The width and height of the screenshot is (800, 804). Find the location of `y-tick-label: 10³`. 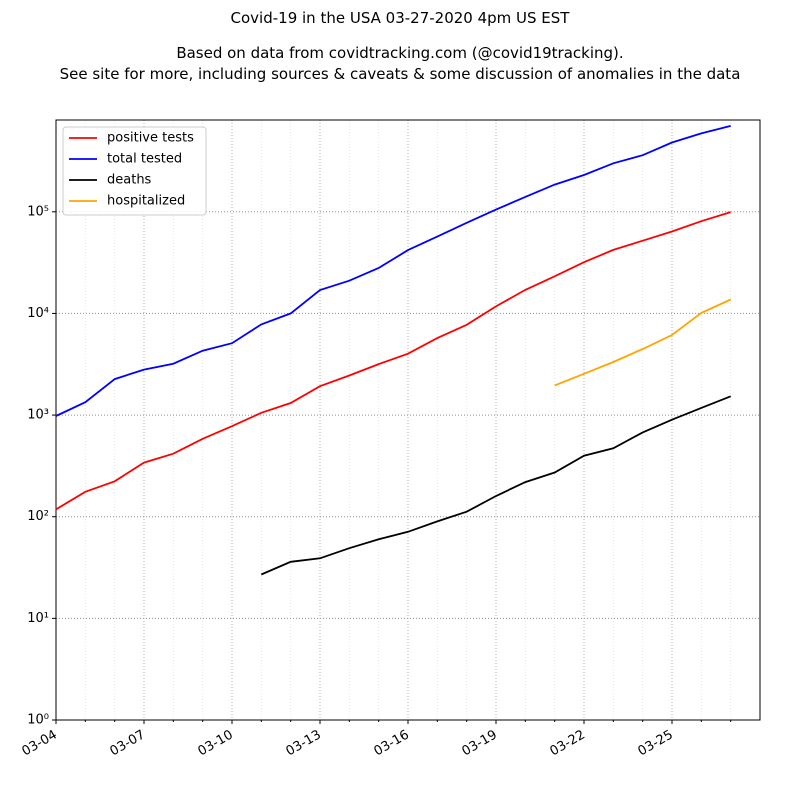

y-tick-label: 10³ is located at coordinates (38, 415).